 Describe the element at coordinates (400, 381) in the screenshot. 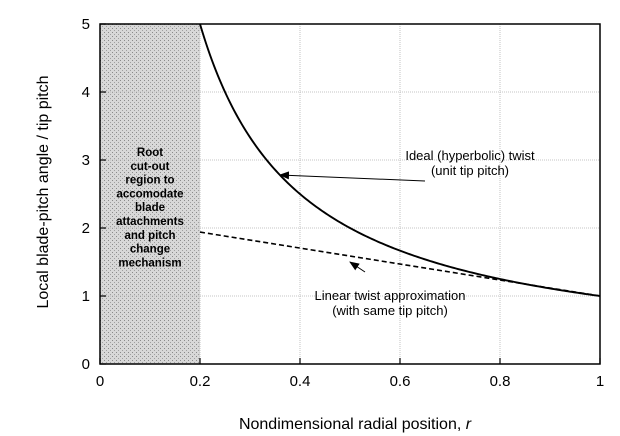

I see `x-tick-label: 0.6` at that location.